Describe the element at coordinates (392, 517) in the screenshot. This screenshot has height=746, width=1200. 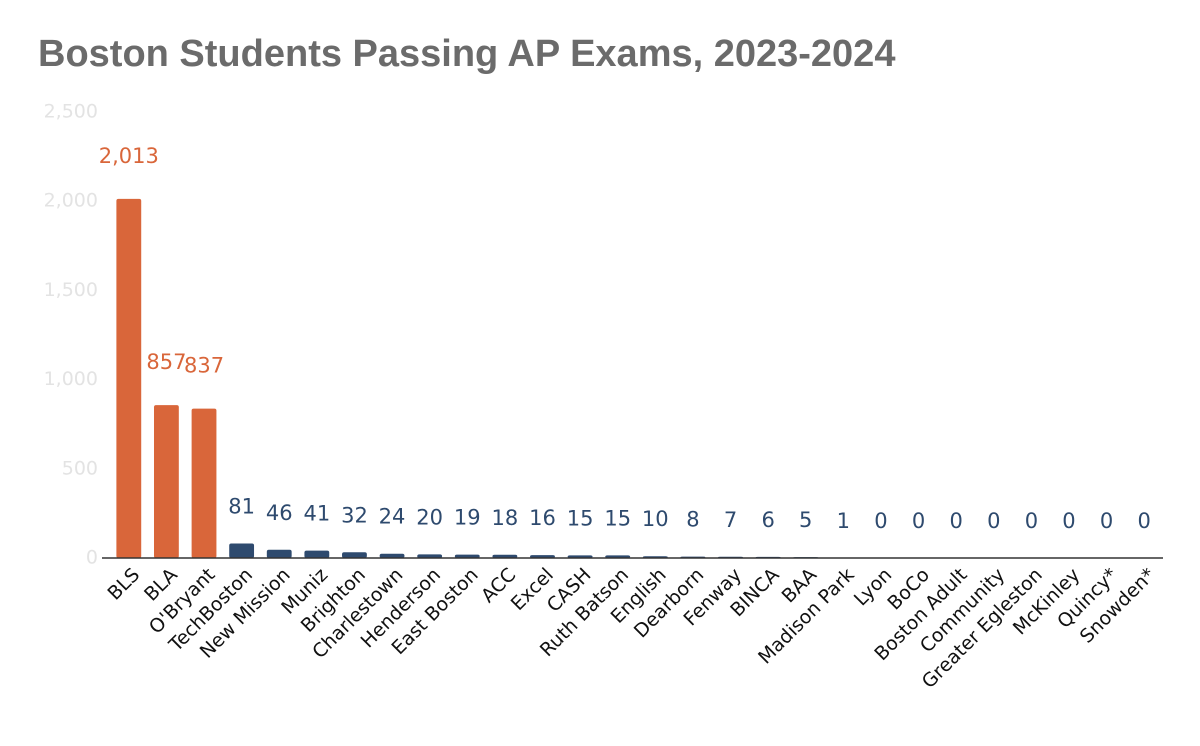
I see `value-label: 24` at that location.